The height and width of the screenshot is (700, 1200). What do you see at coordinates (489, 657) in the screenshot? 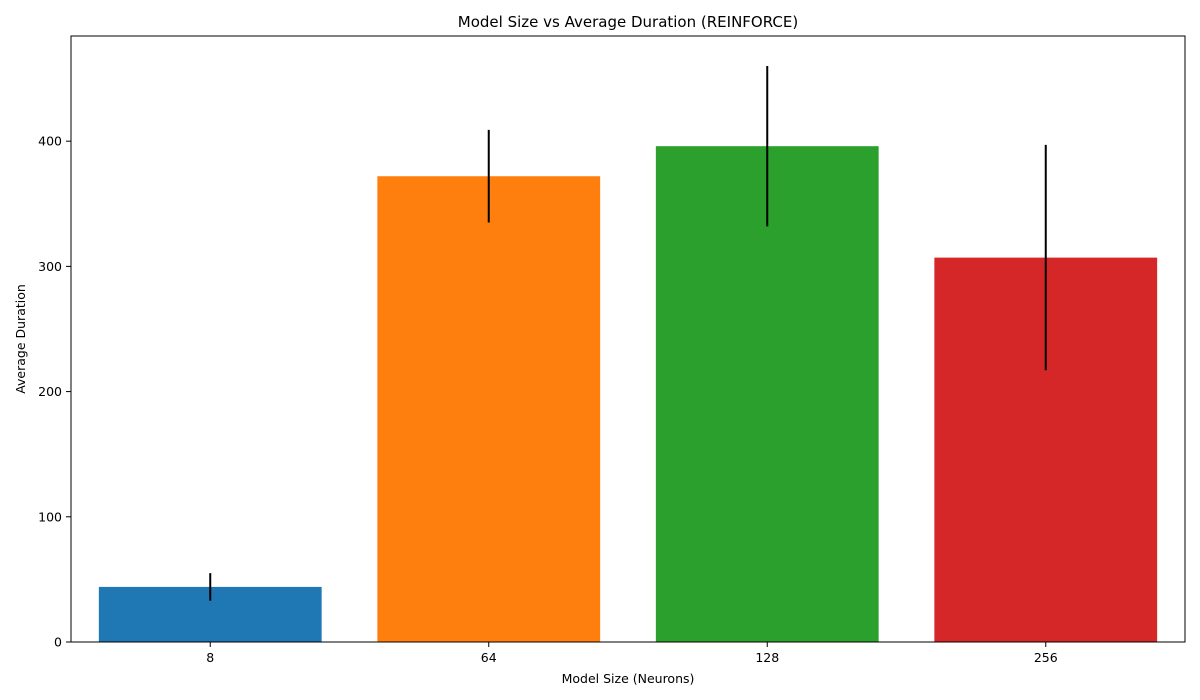
I see `x-tick-label-64: 64` at bounding box center [489, 657].